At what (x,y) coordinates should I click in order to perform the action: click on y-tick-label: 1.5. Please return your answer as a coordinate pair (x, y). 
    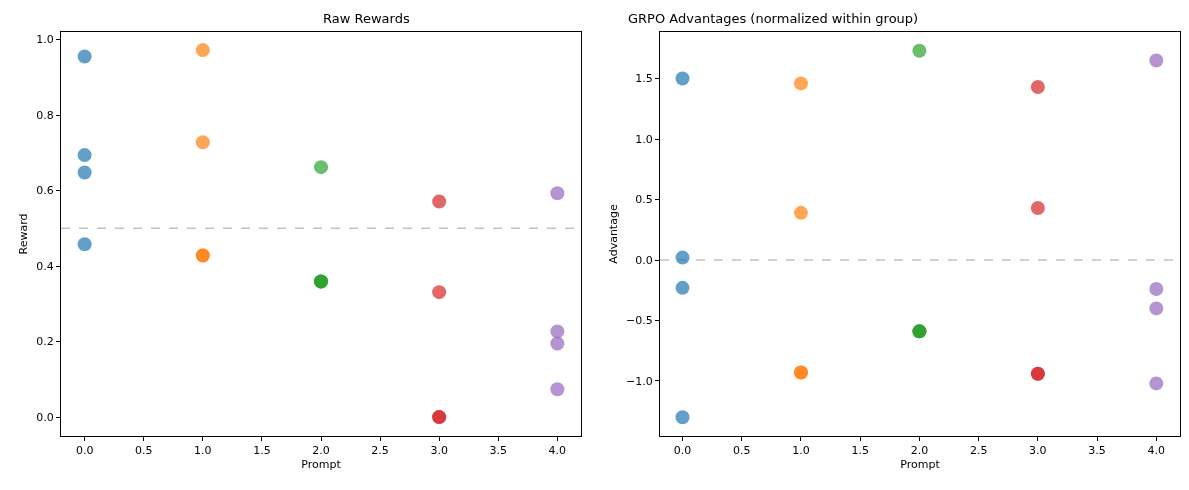
    Looking at the image, I should click on (644, 79).